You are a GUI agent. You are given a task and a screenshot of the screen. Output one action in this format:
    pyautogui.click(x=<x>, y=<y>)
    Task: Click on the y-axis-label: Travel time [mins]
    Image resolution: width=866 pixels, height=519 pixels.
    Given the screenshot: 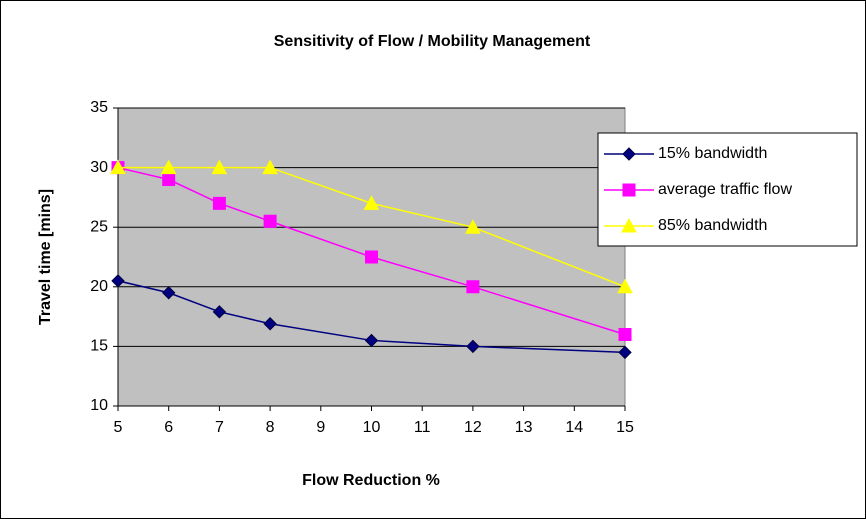 What is the action you would take?
    pyautogui.click(x=45, y=257)
    